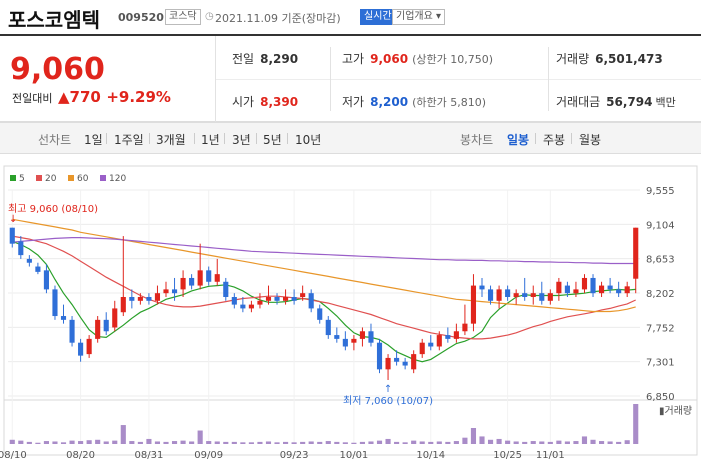  What do you see at coordinates (477, 140) in the screenshot?
I see `candle-chart-label: 봉차트` at bounding box center [477, 140].